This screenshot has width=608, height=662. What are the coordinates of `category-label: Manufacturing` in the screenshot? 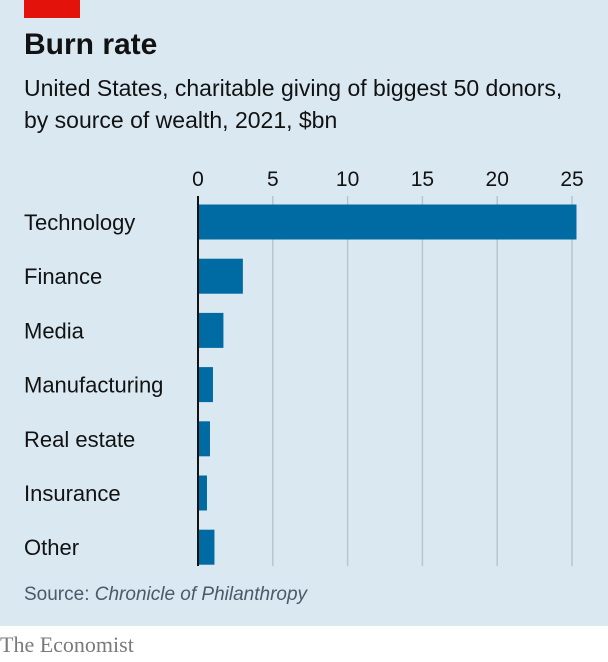 It's located at (93, 385).